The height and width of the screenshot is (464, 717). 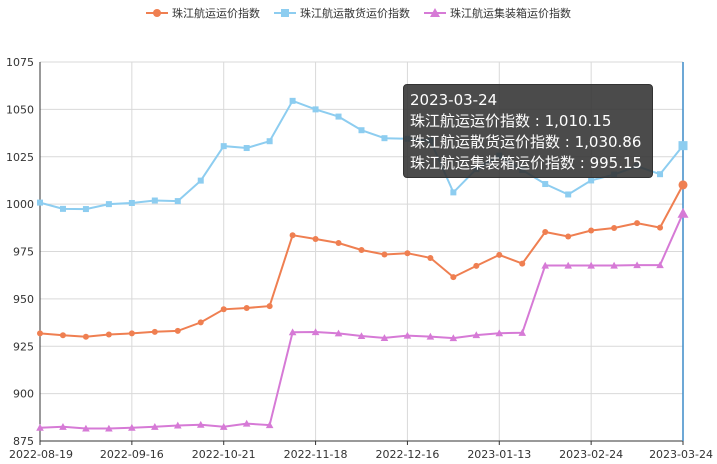 What do you see at coordinates (526, 163) in the screenshot?
I see `tooltip-row: 珠江航运集装箱运价指数 : 995.15` at bounding box center [526, 163].